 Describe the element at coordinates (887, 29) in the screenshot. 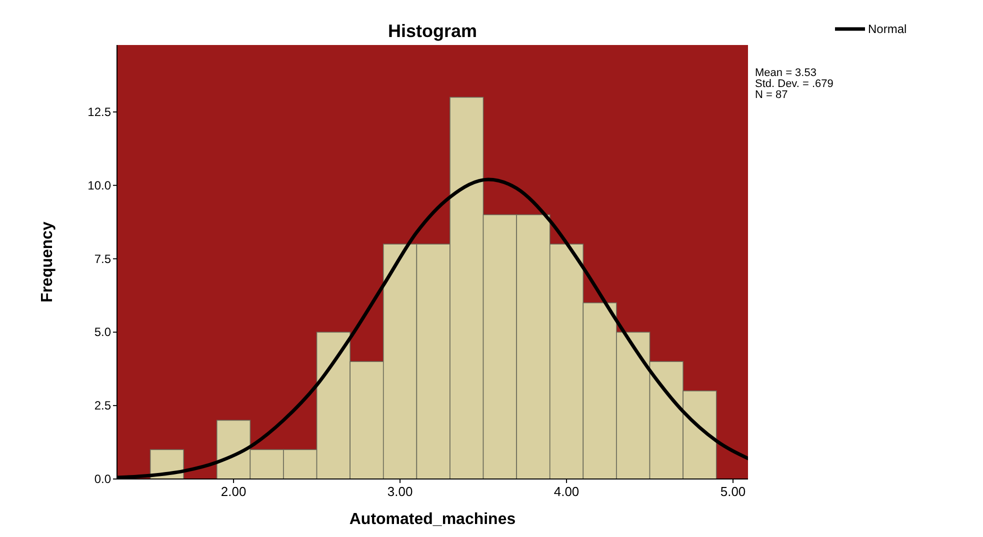

I see `legend-label: Normal` at that location.